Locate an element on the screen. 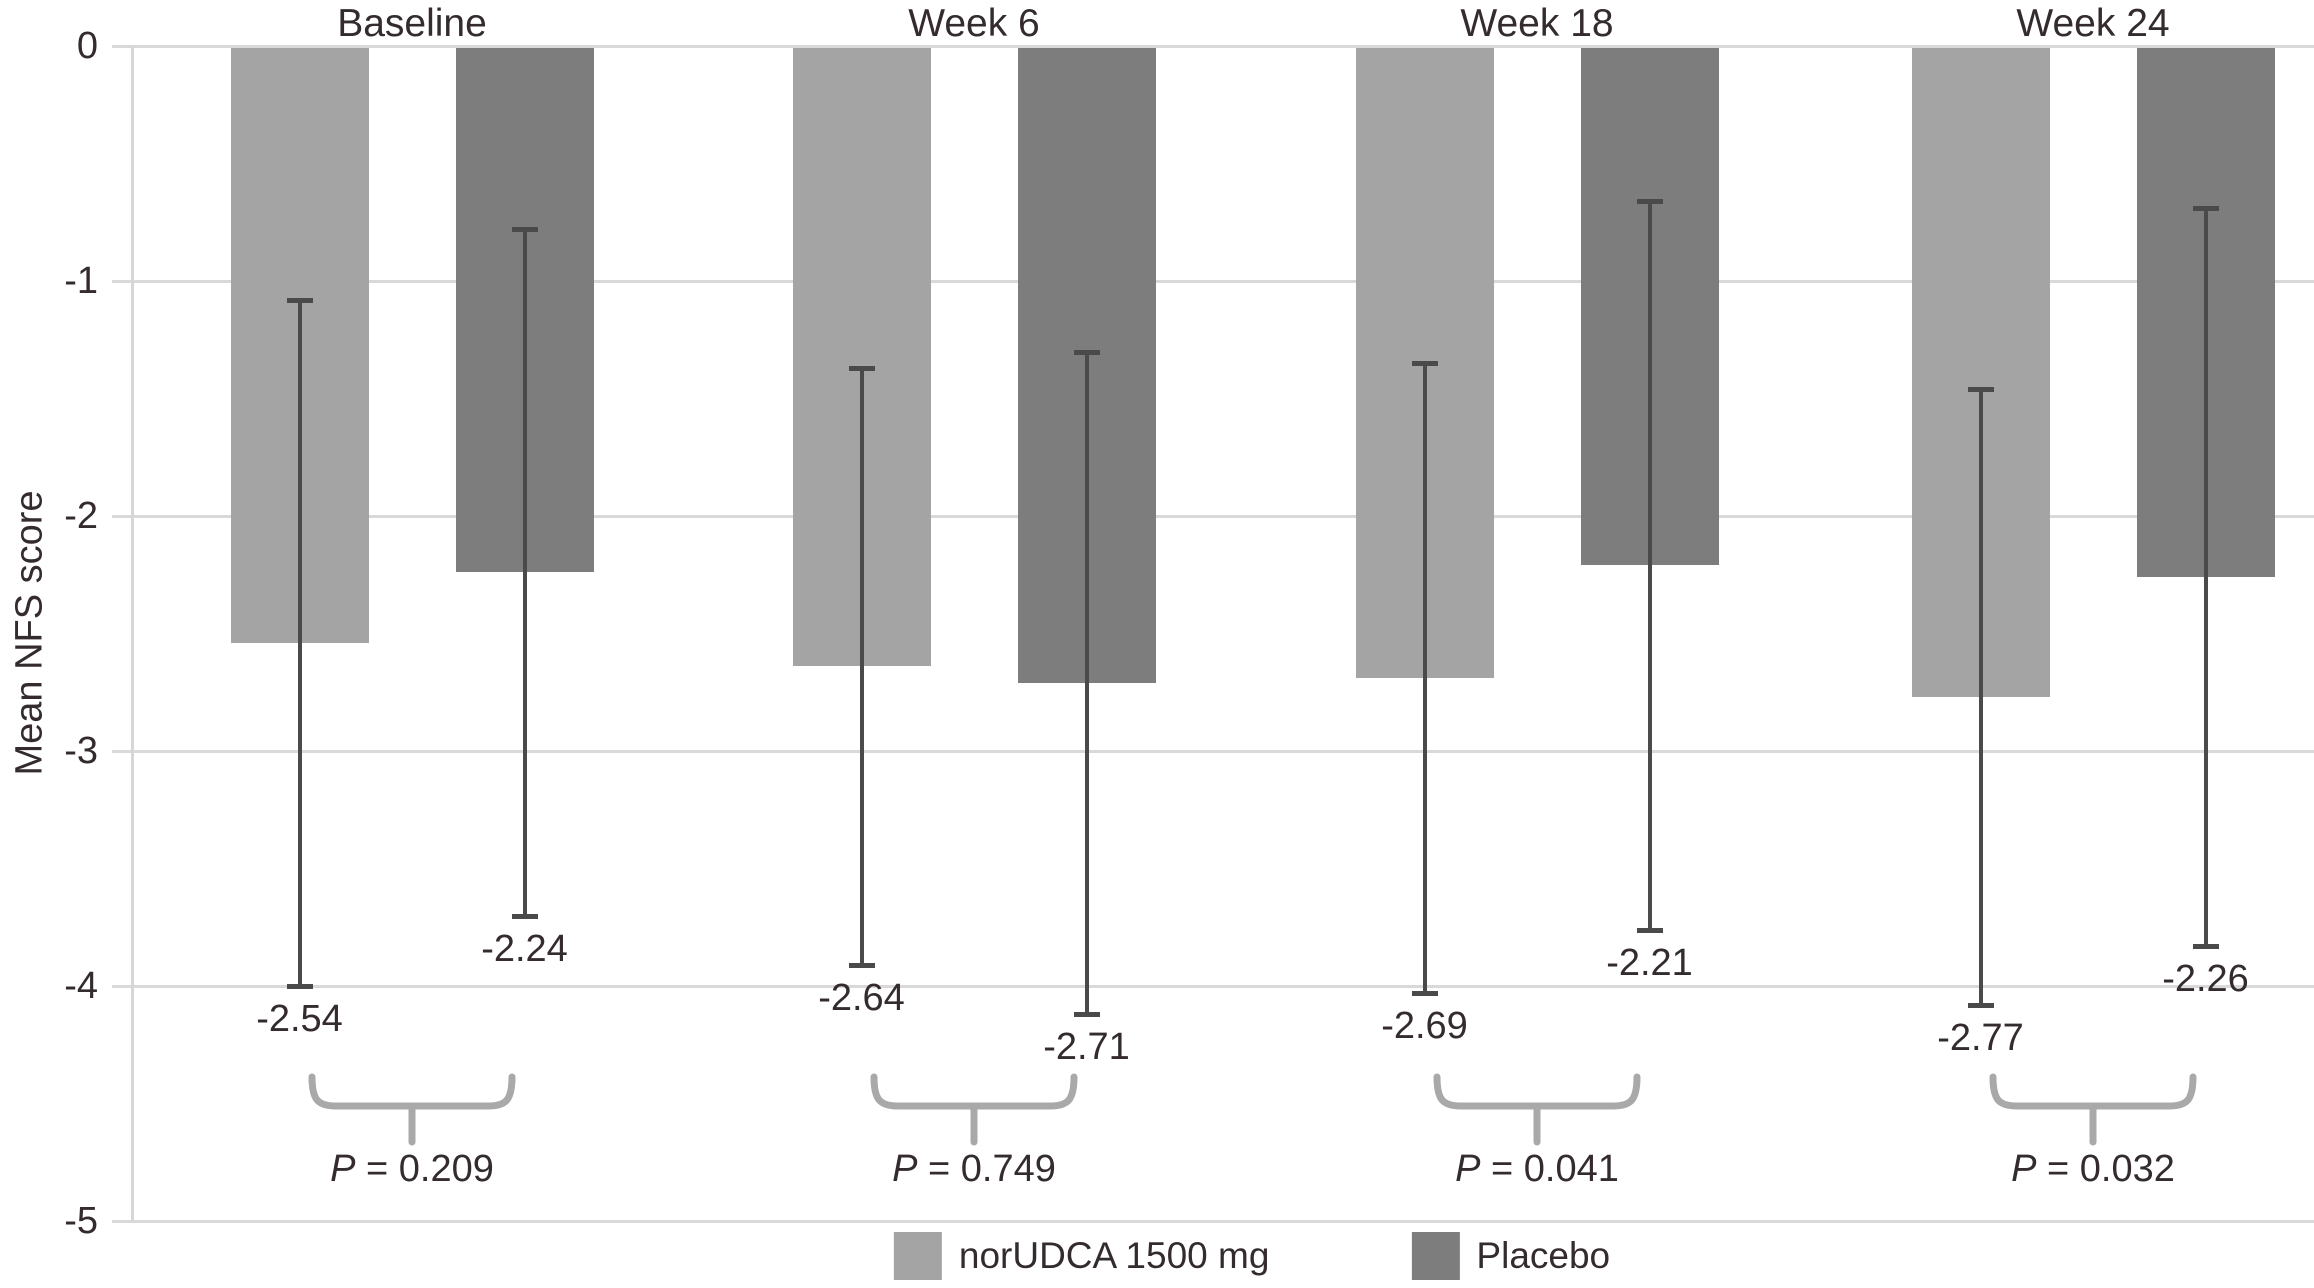 Image resolution: width=2314 pixels, height=1288 pixels. p-value-label: P = 0.209 is located at coordinates (412, 1169).